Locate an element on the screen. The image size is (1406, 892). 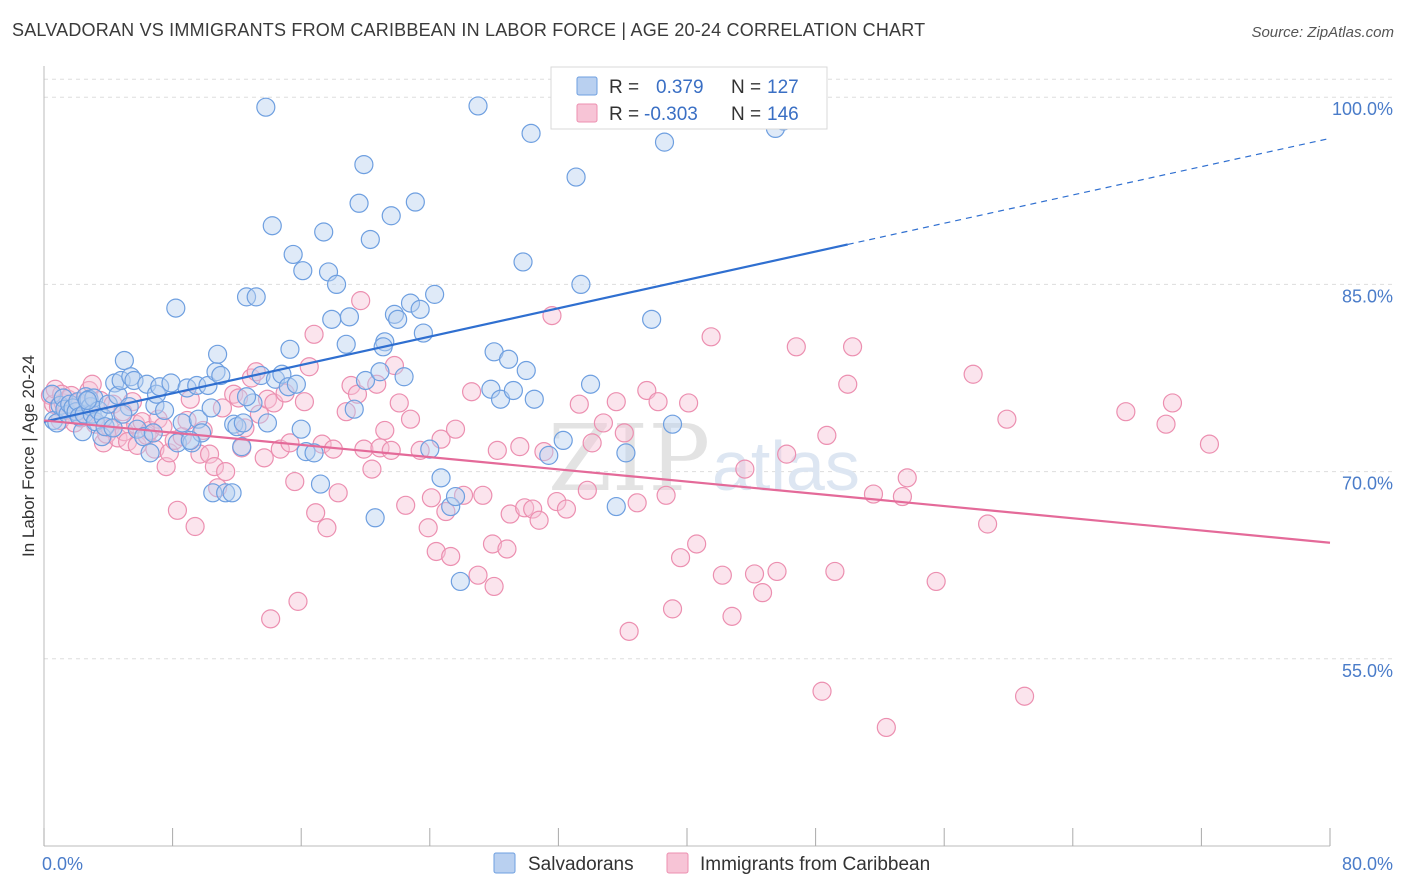
legend-swatch-blue is located at coordinates (587, 86).